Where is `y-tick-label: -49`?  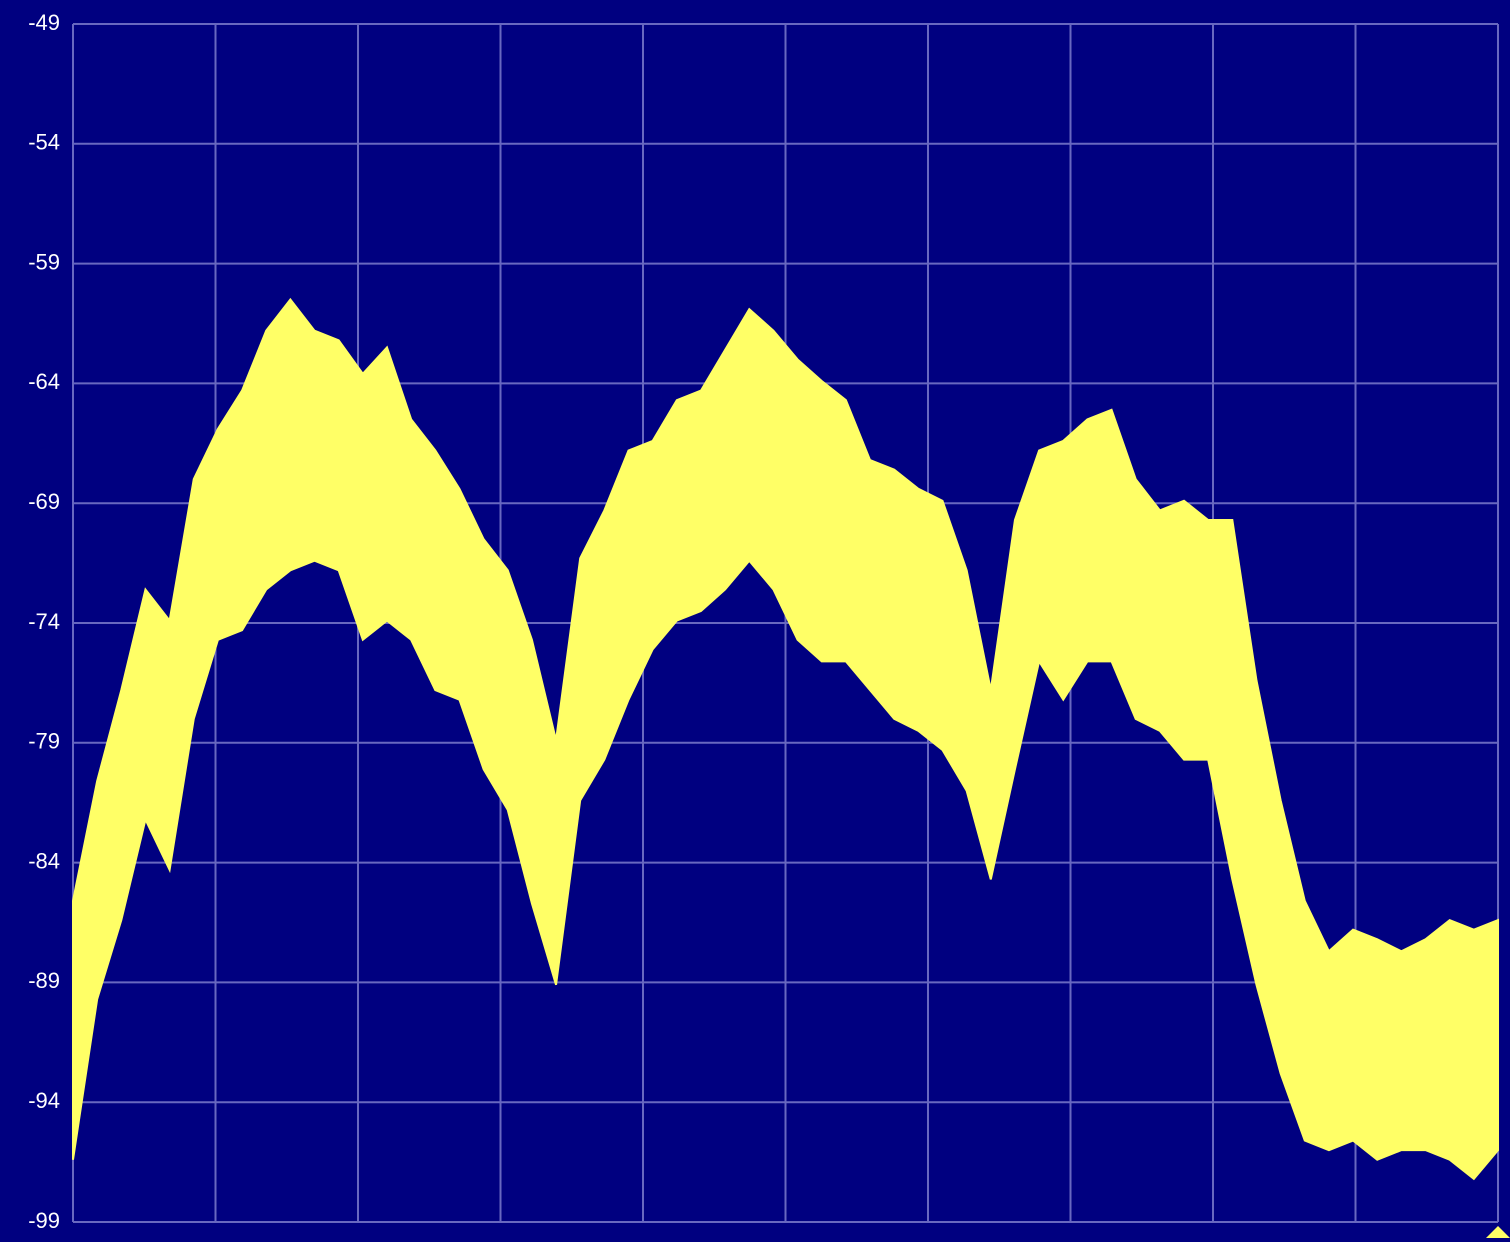
y-tick-label: -49 is located at coordinates (44, 22).